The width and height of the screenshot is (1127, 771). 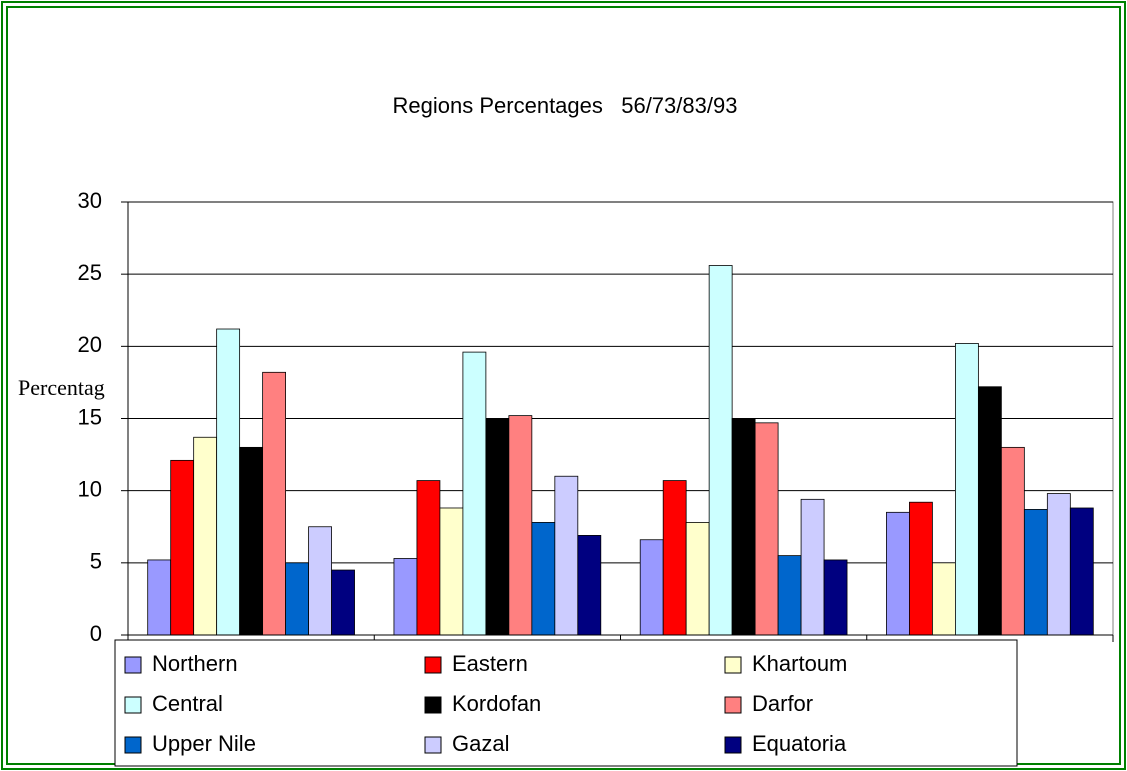 What do you see at coordinates (90, 272) in the screenshot?
I see `y-tick-label: 25` at bounding box center [90, 272].